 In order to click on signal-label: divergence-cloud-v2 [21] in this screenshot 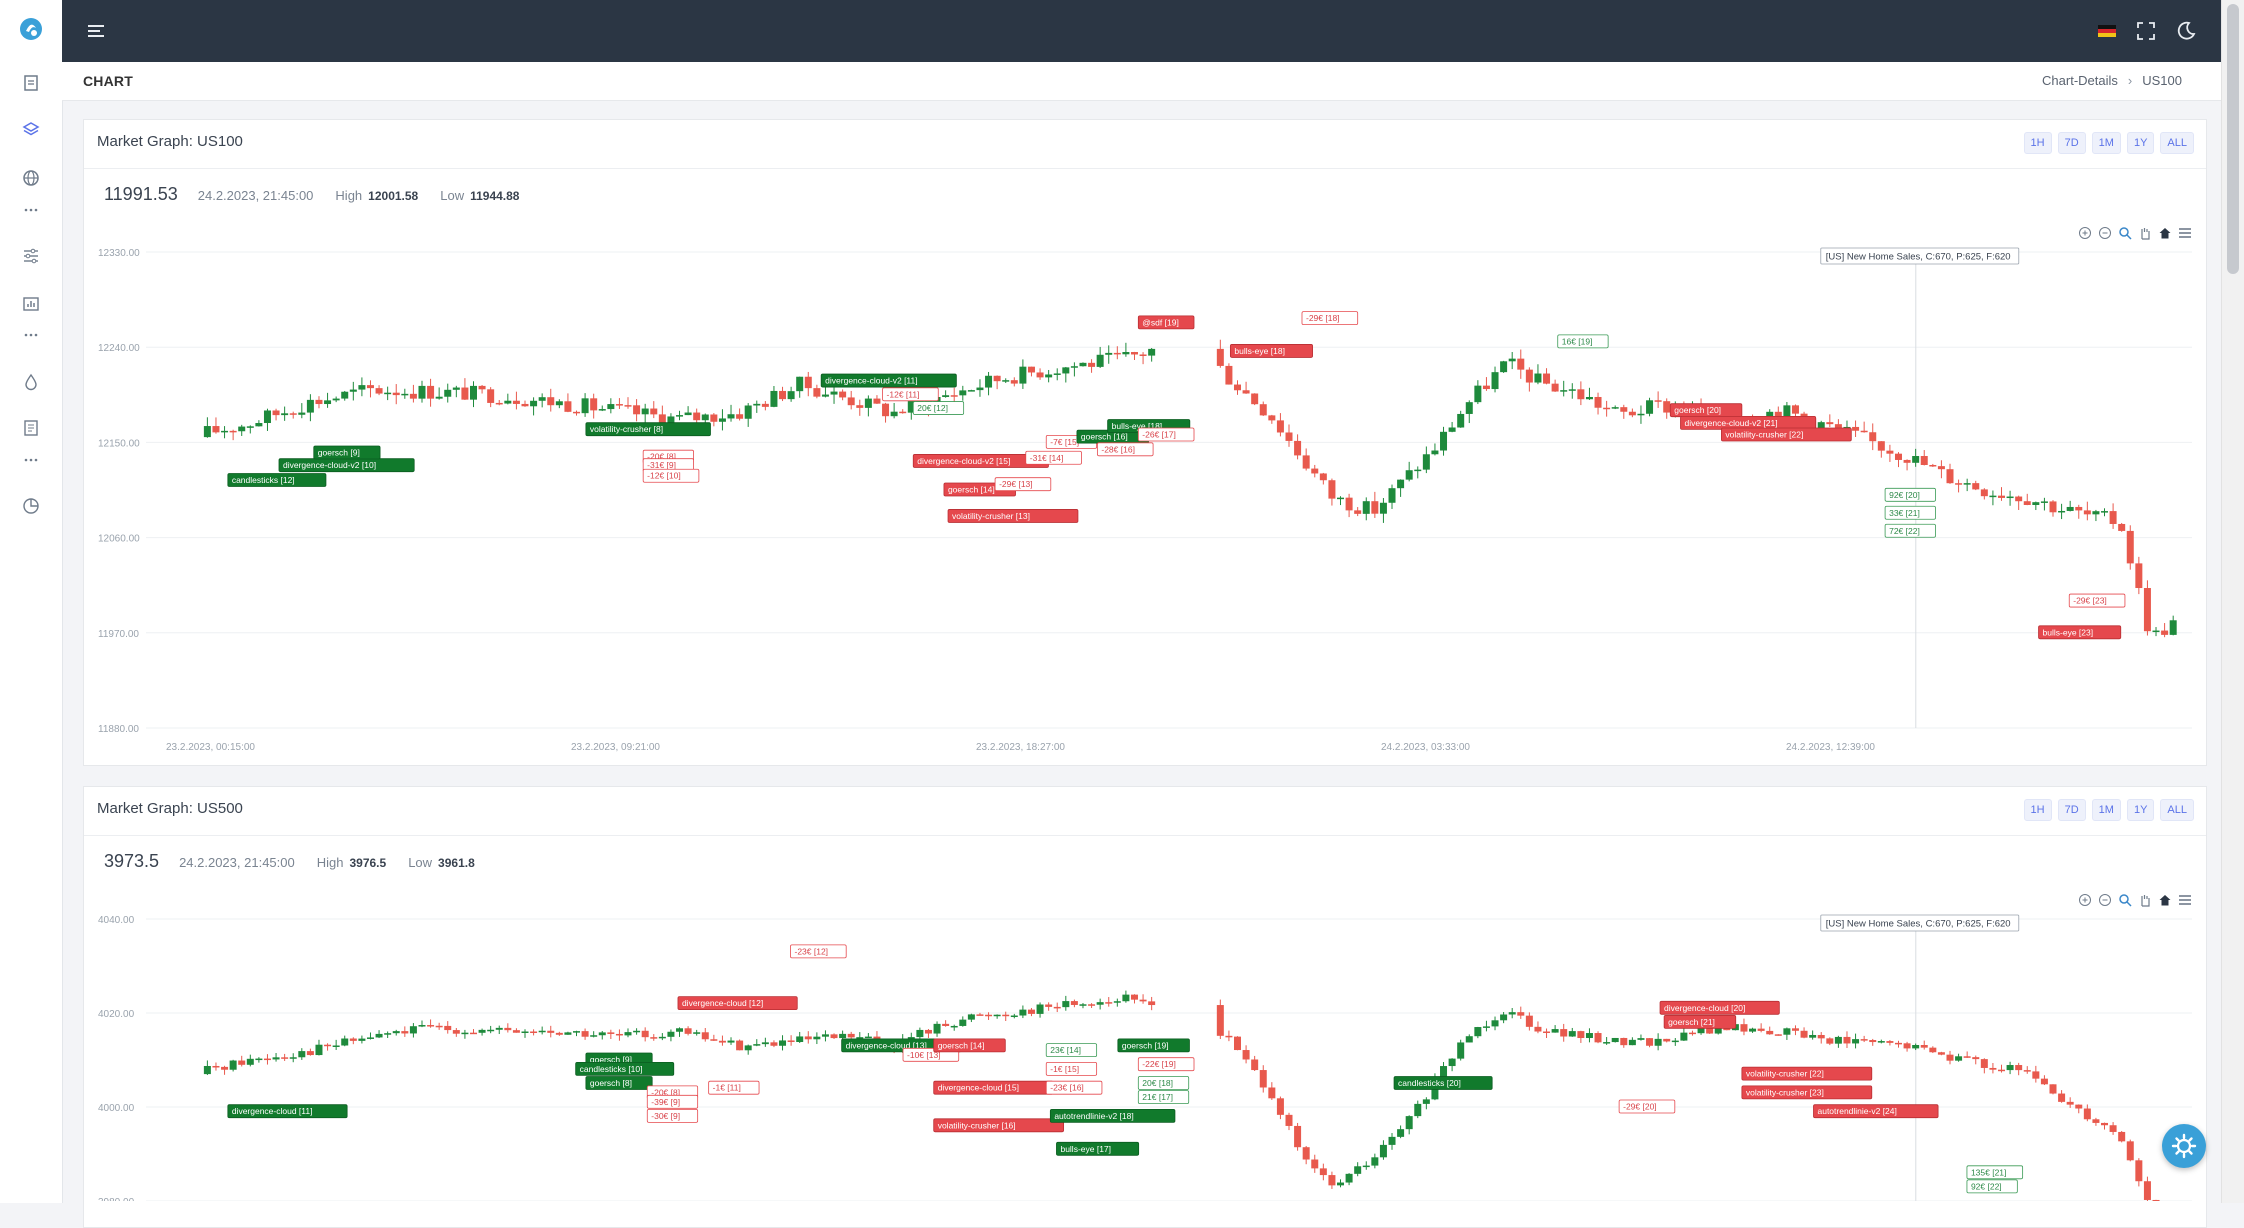, I will do `click(1731, 423)`.